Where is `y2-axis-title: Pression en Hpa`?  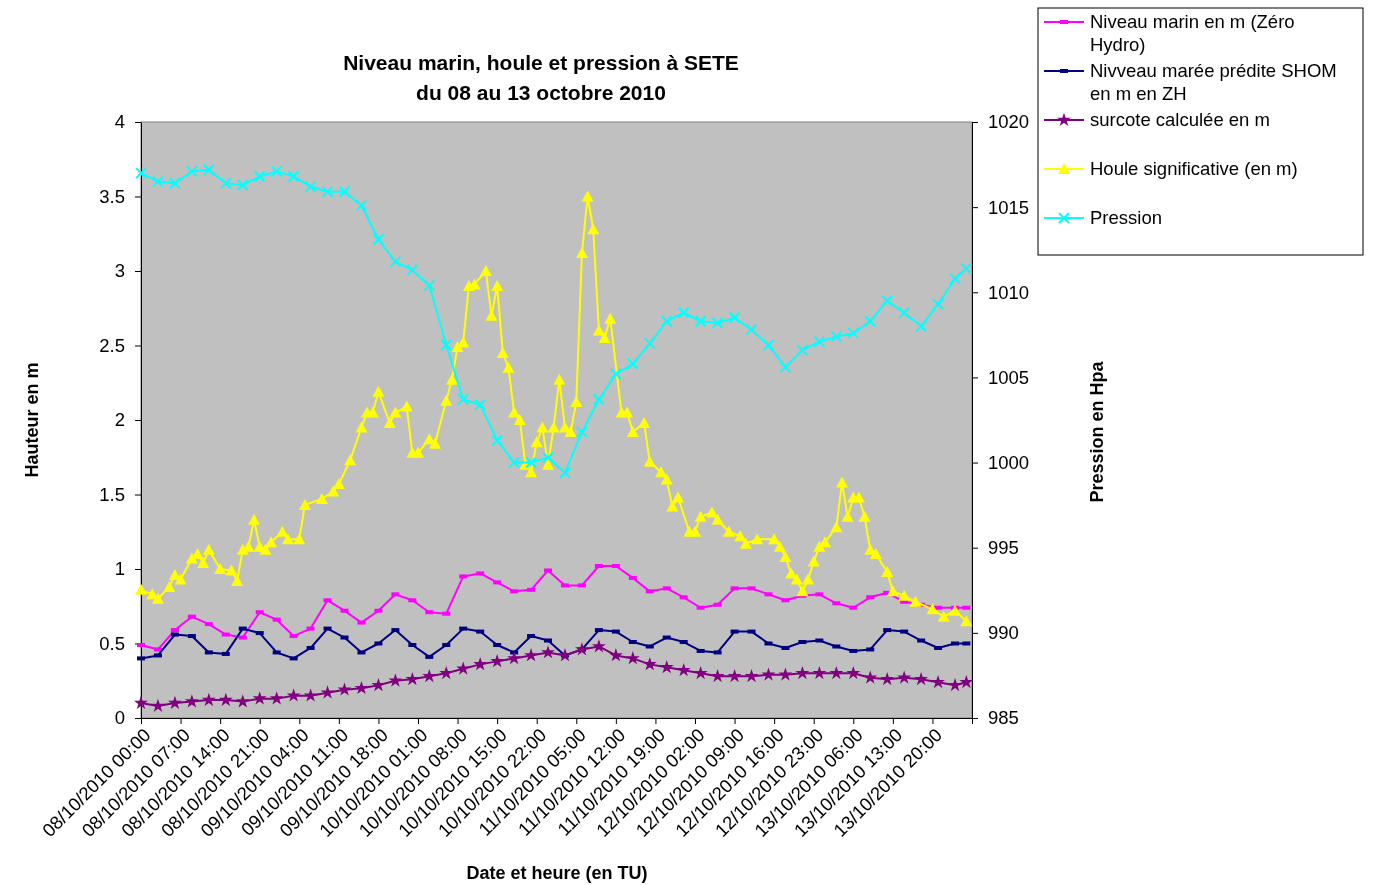
y2-axis-title: Pression en Hpa is located at coordinates (1097, 431).